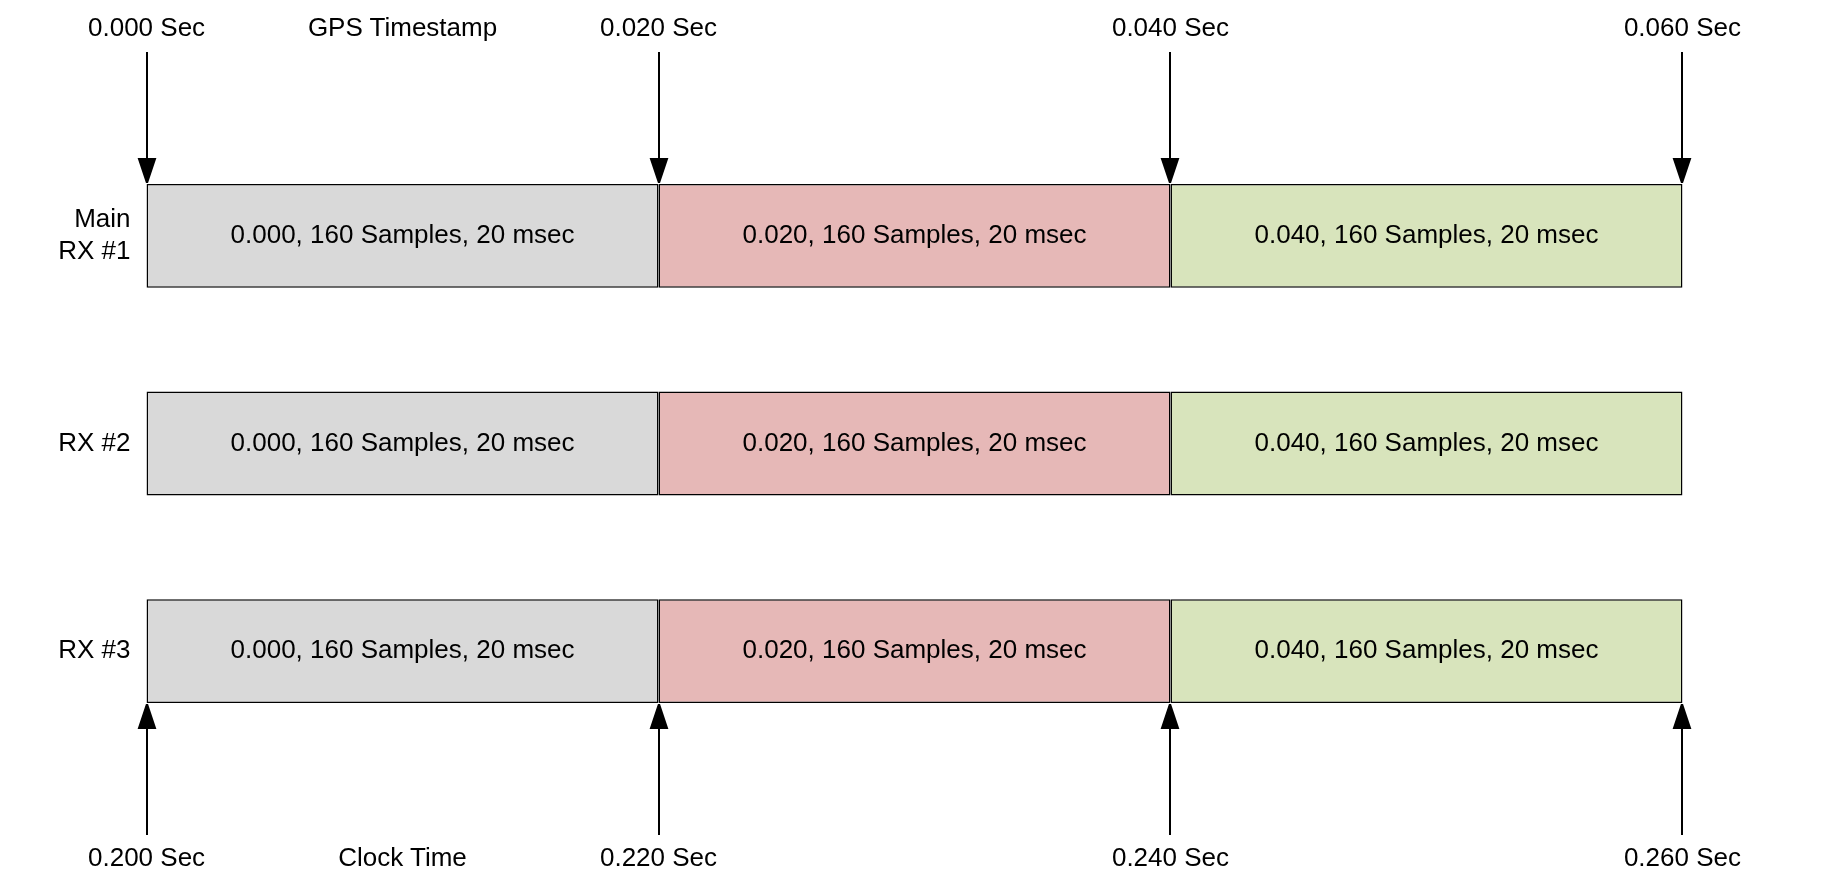 The width and height of the screenshot is (1829, 887). Describe the element at coordinates (147, 856) in the screenshot. I see `x-tick-label: 0.200 Sec` at that location.